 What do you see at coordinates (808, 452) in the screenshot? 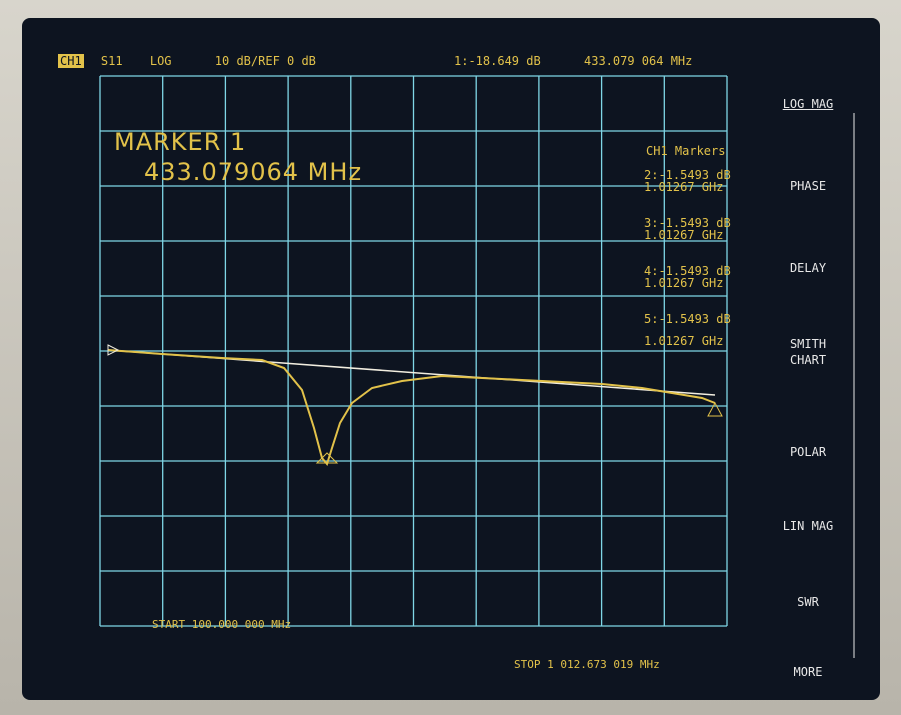
I see `softkey: POLAR` at bounding box center [808, 452].